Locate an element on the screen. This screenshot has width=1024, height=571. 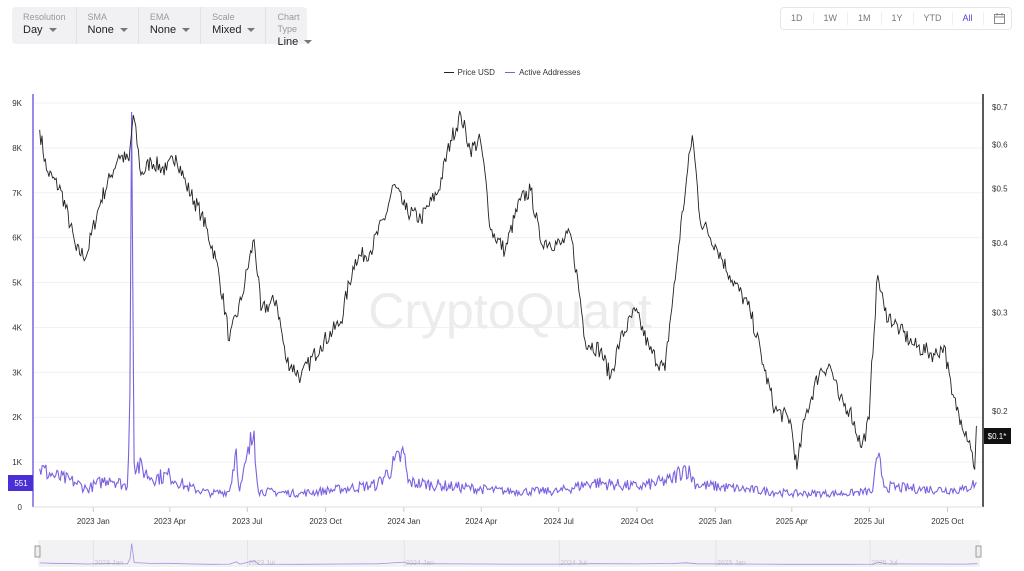
right-axis-tick-label: $0.2 is located at coordinates (1000, 411).